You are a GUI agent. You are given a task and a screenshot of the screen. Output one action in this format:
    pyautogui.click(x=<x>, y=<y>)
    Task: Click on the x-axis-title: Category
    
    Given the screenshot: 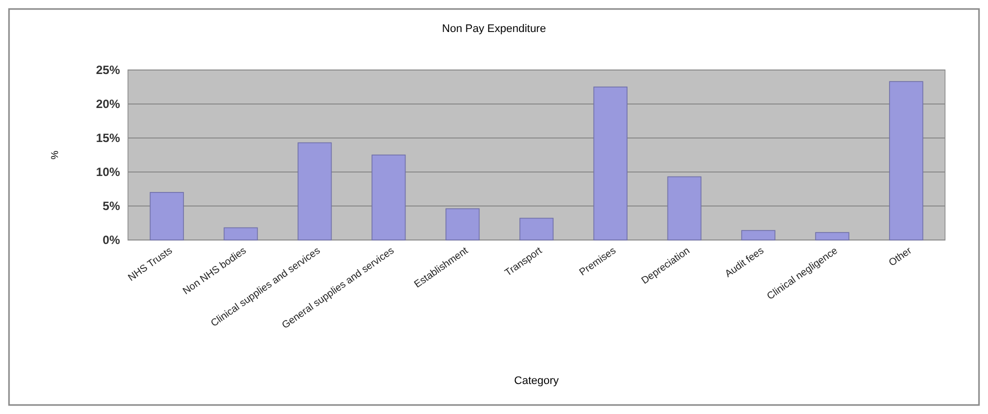 What is the action you would take?
    pyautogui.click(x=537, y=381)
    